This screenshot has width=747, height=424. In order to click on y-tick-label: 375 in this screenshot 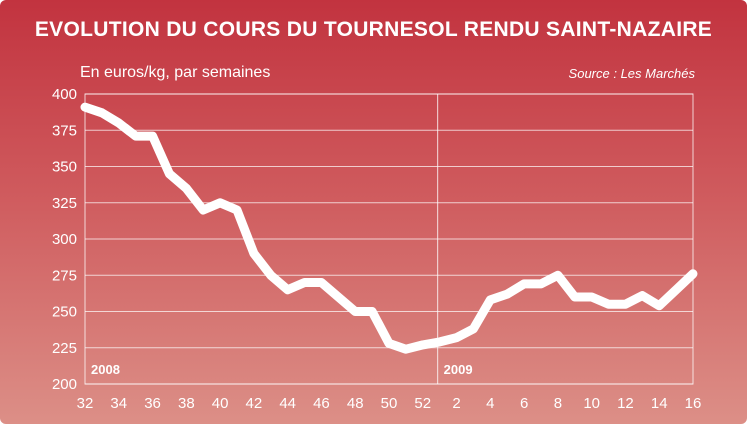, I will do `click(64, 130)`.